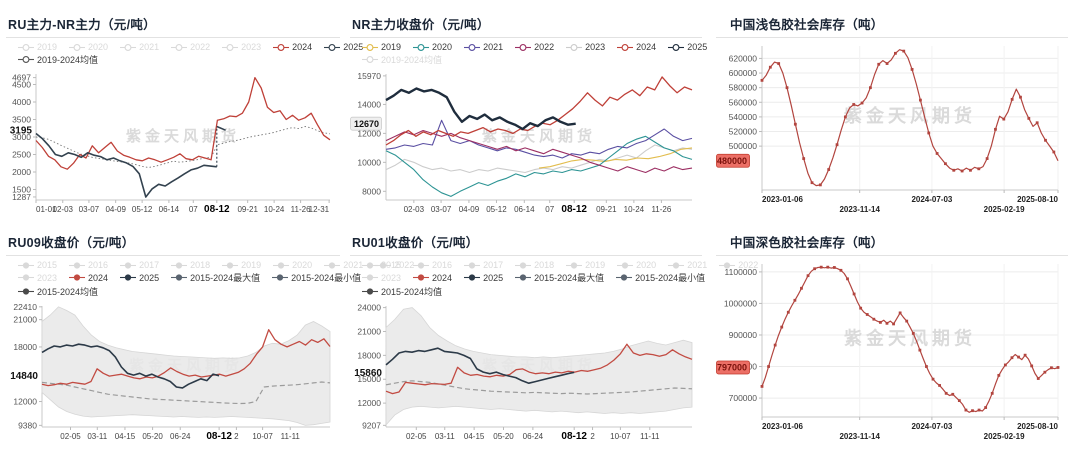 The image size is (1074, 449). What do you see at coordinates (21, 155) in the screenshot?
I see `svg-text: 2500` at bounding box center [21, 155].